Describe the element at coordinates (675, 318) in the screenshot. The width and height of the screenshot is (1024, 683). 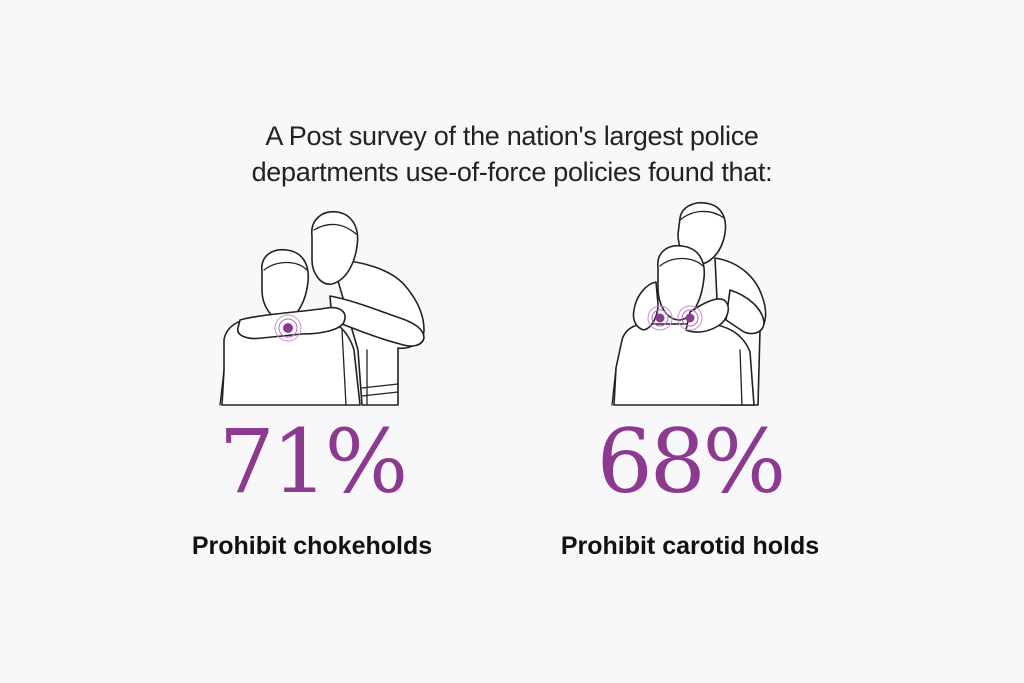
I see `pressure-point-markers` at that location.